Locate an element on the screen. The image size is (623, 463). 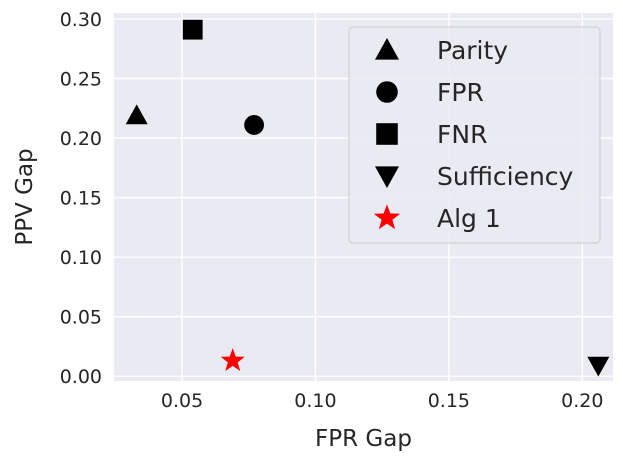
y-axis-label: PPV Gap is located at coordinates (25, 196).